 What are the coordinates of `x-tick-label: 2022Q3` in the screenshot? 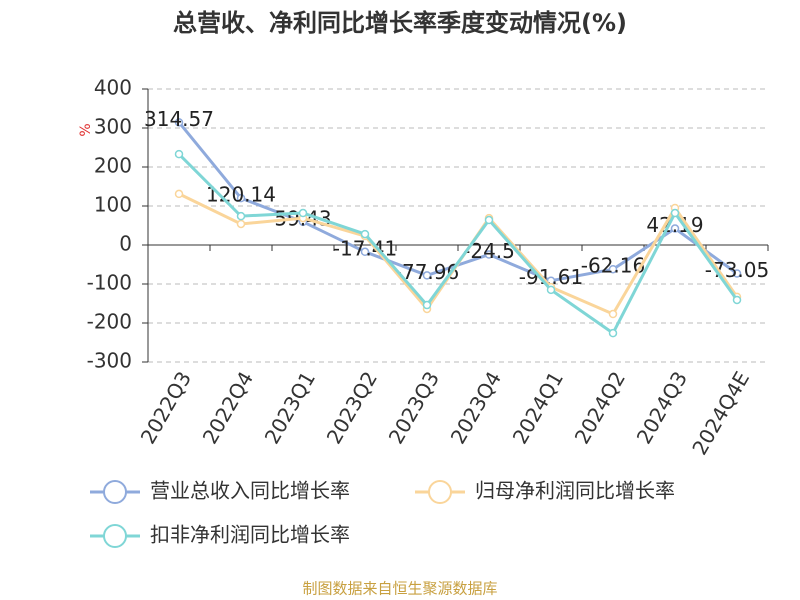 It's located at (166, 407).